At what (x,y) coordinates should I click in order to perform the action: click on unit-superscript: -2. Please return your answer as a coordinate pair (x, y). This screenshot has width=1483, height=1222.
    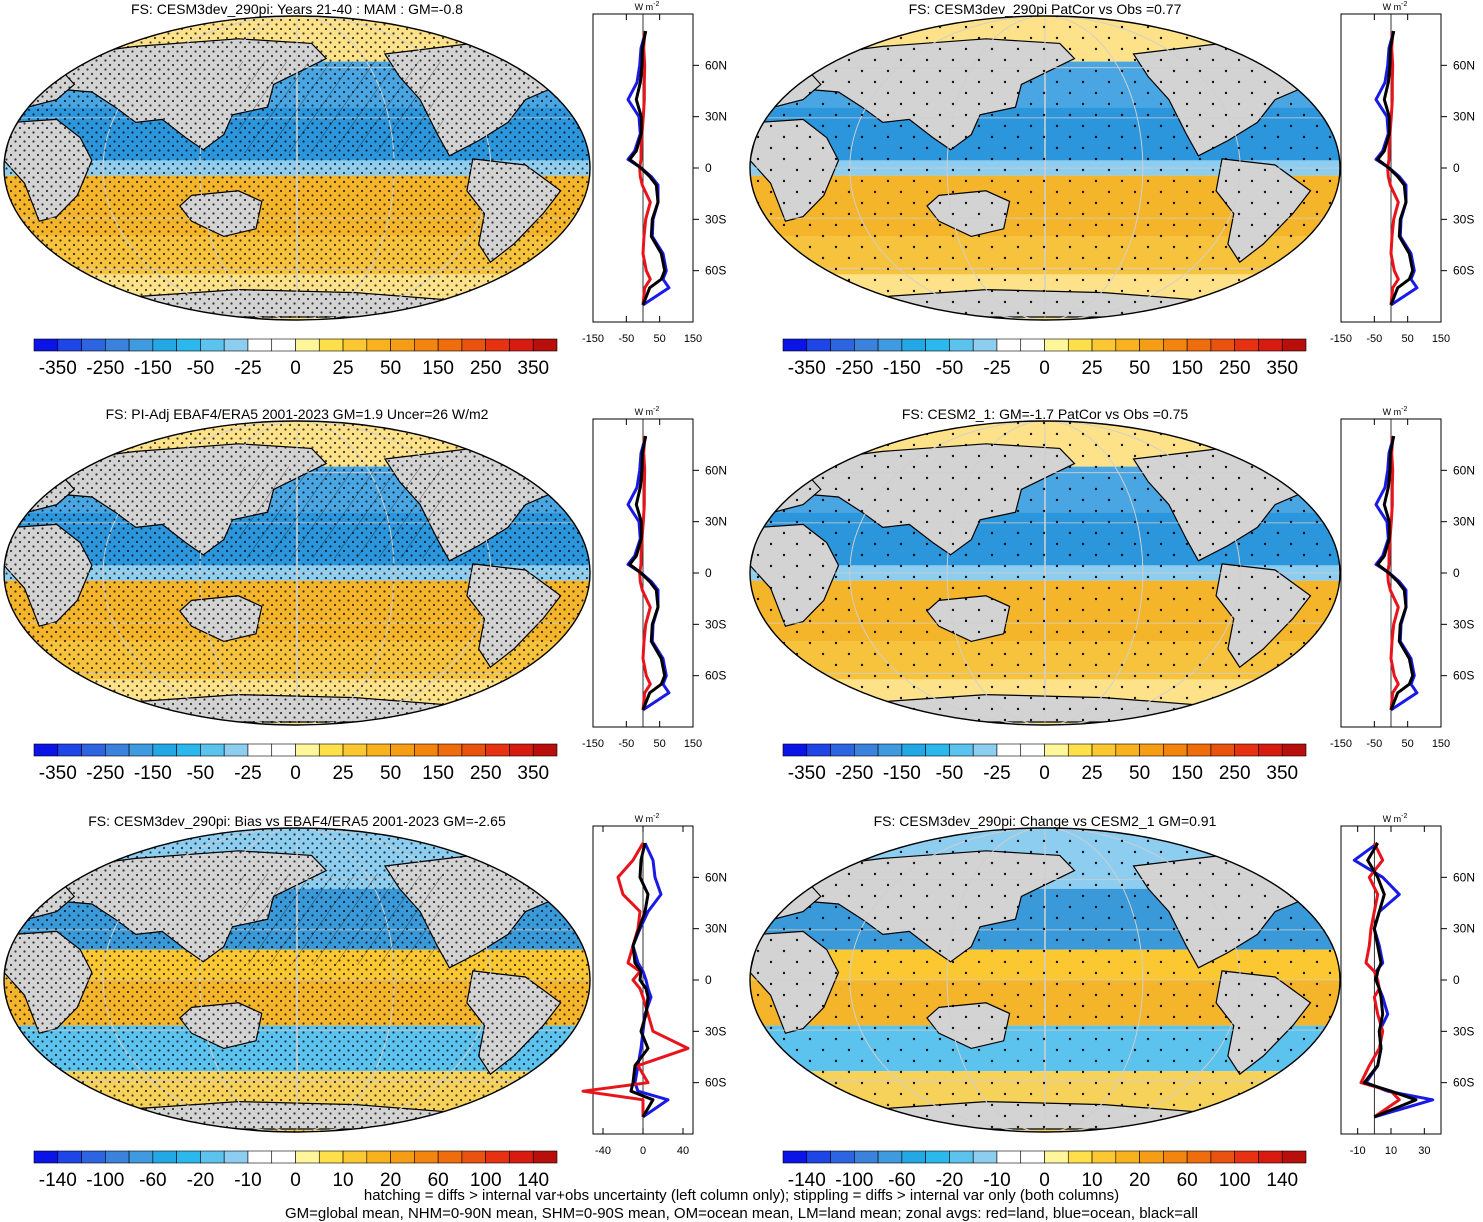
    Looking at the image, I should click on (1404, 4).